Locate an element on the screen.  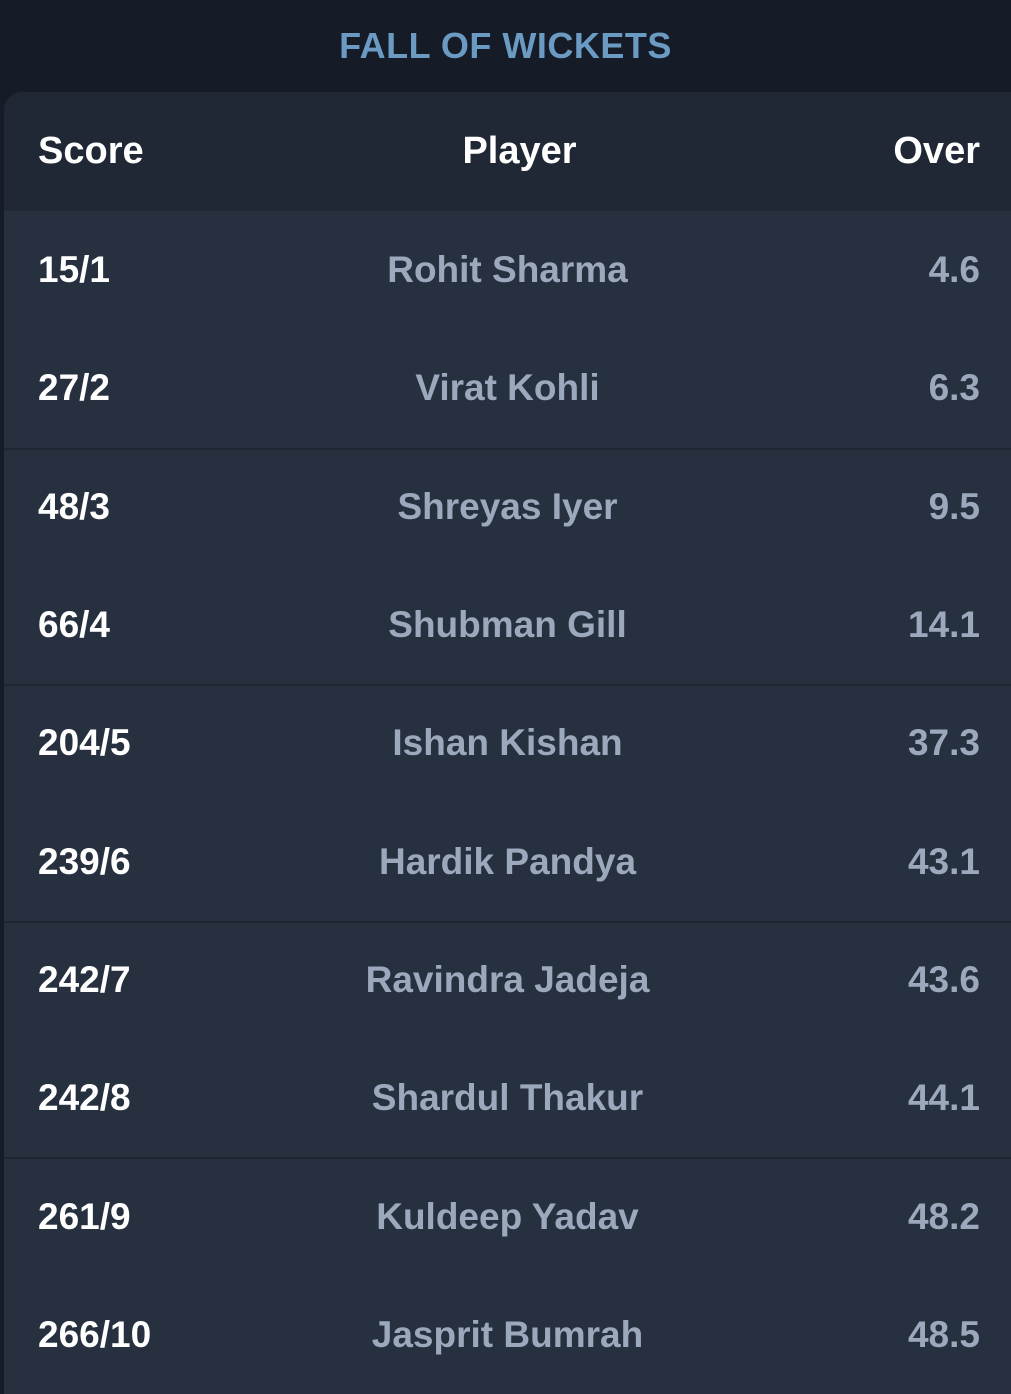
table-row: 266/10 Jasprit Bumrah 48.5 is located at coordinates (507, 1335).